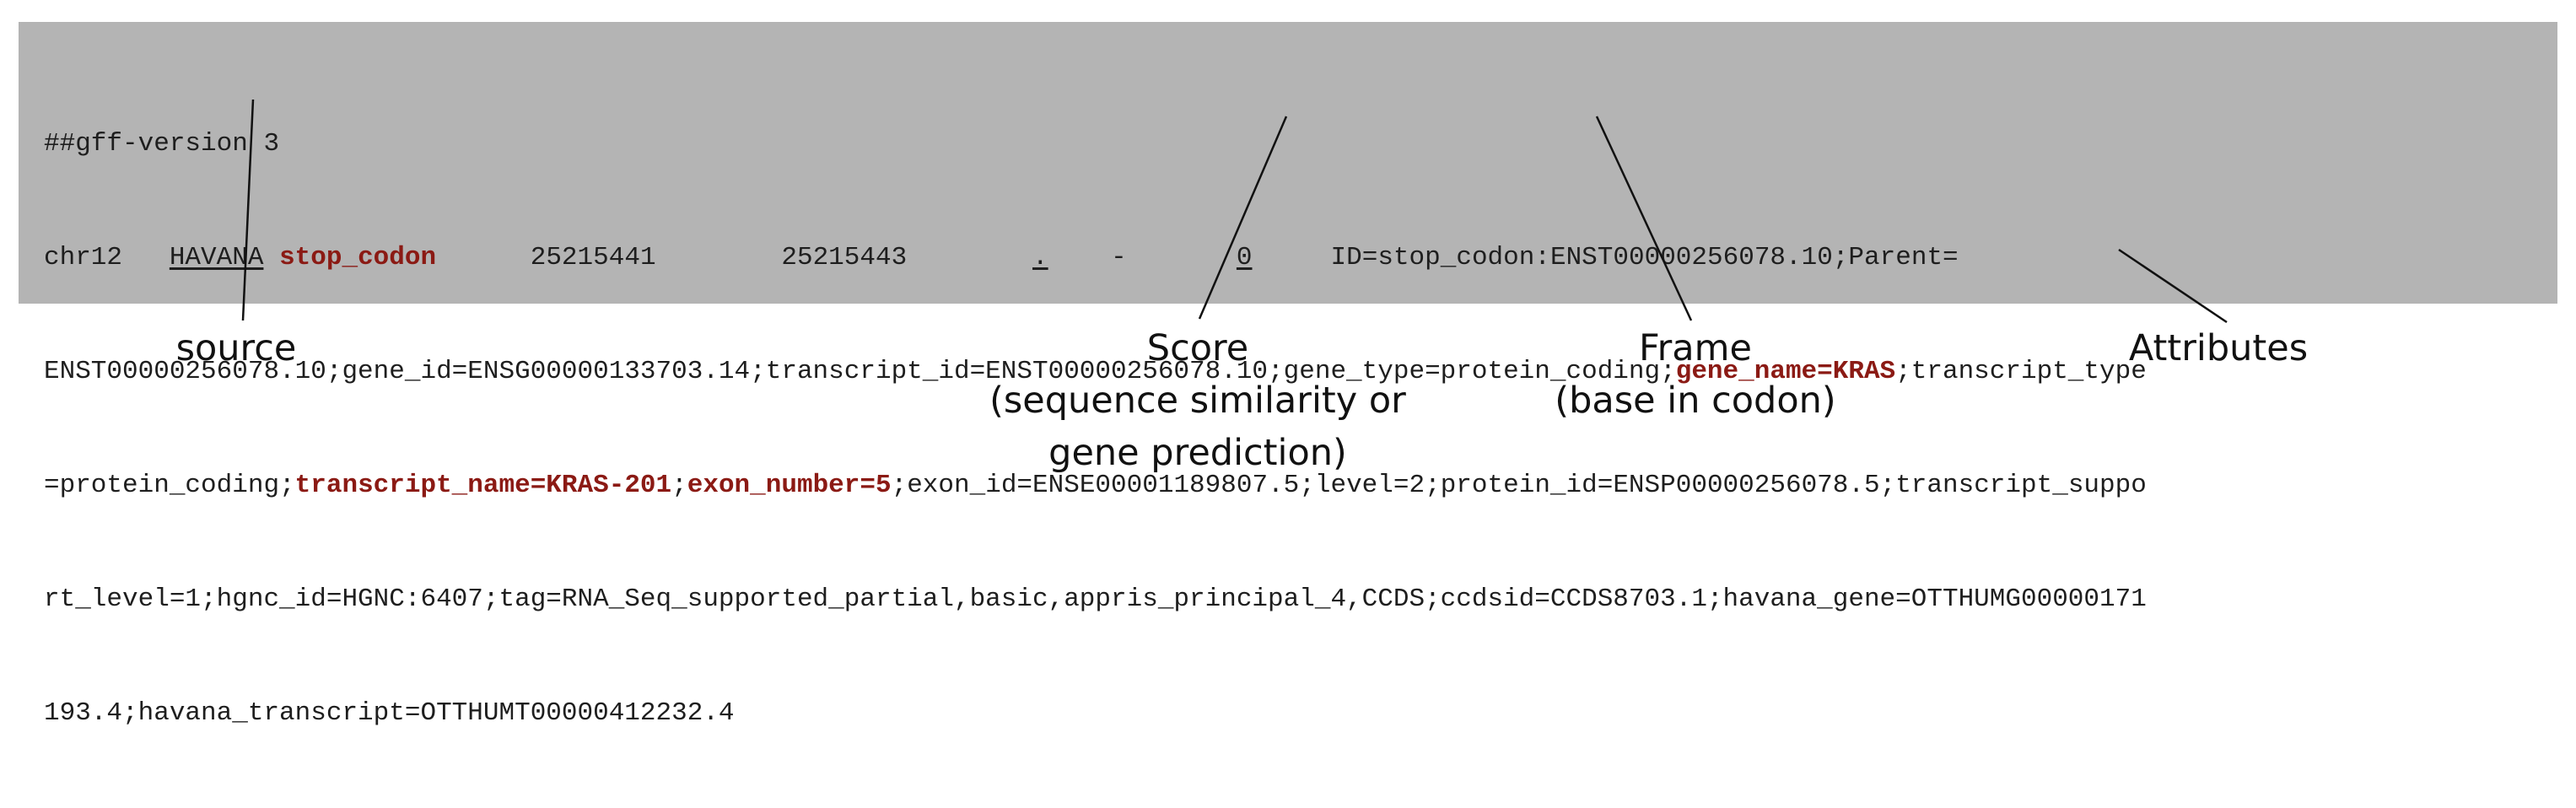 Image resolution: width=2576 pixels, height=808 pixels. I want to click on frame-label-title: Frame, so click(1695, 348).